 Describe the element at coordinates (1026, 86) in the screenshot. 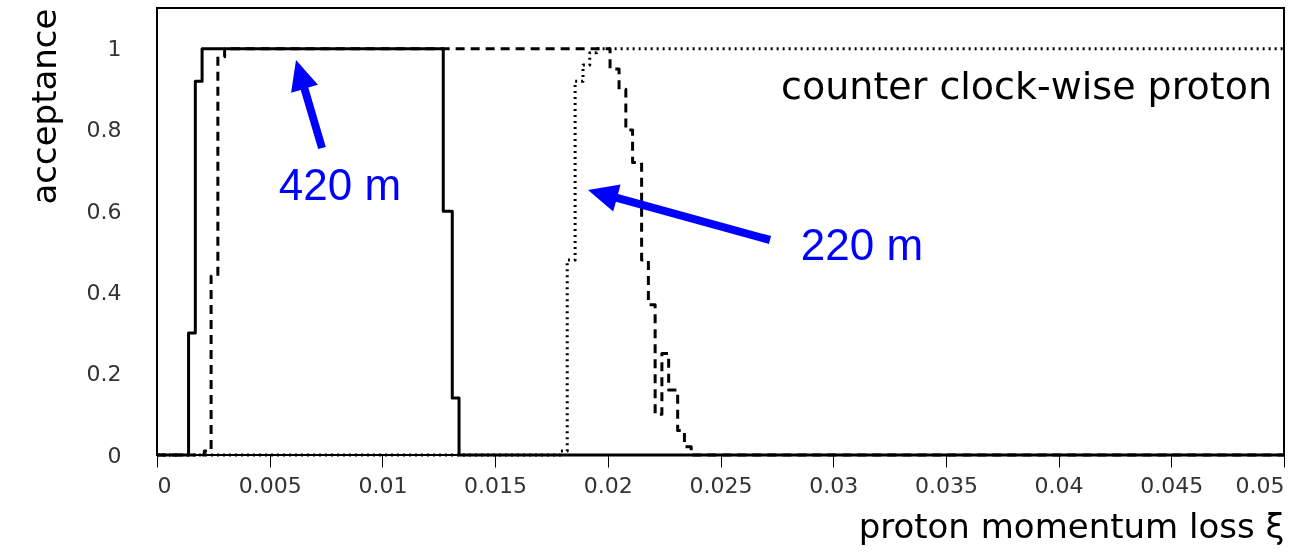

I see `annotation: counter clock-wise proton` at that location.